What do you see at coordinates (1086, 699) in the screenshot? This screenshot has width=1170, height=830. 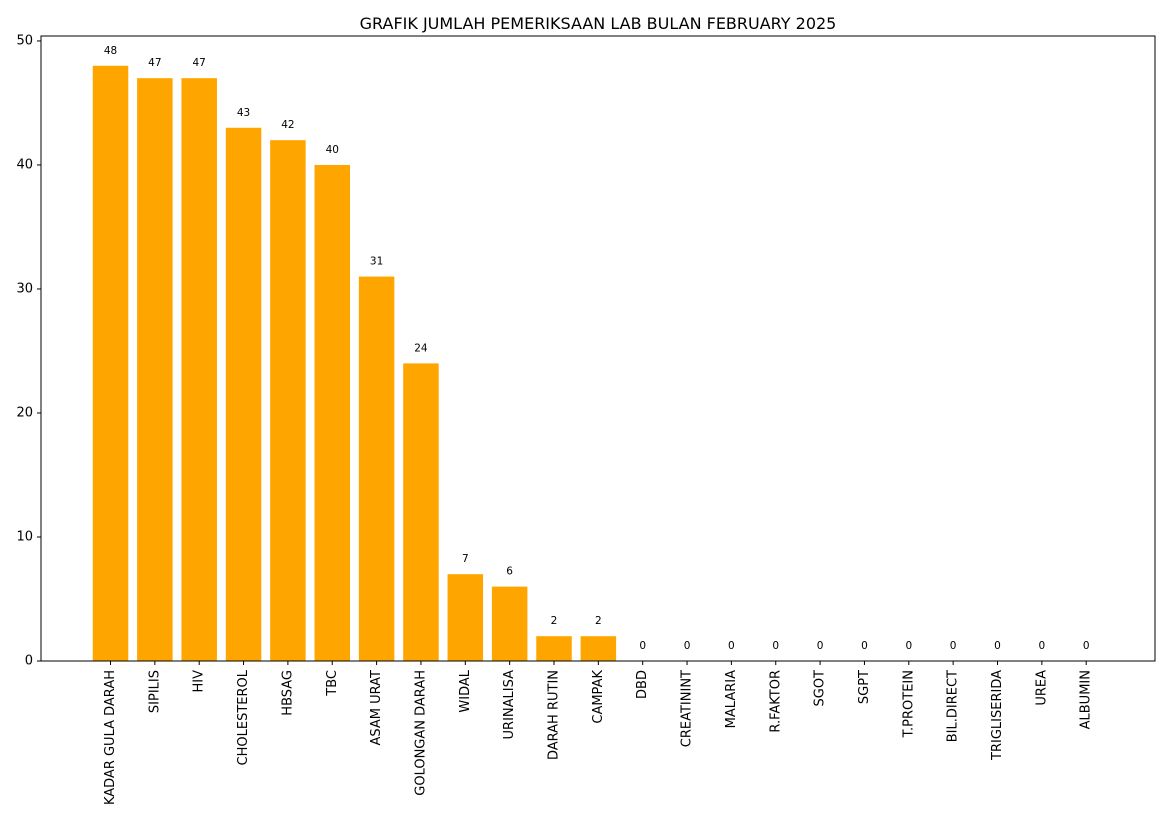 I see `x-tick-label: ALBUMIN` at bounding box center [1086, 699].